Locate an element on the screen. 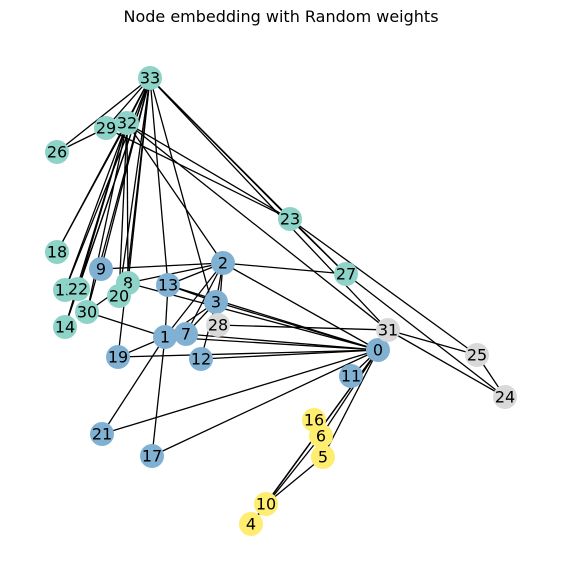 The height and width of the screenshot is (581, 562). node-label-1: 1 is located at coordinates (165, 337).